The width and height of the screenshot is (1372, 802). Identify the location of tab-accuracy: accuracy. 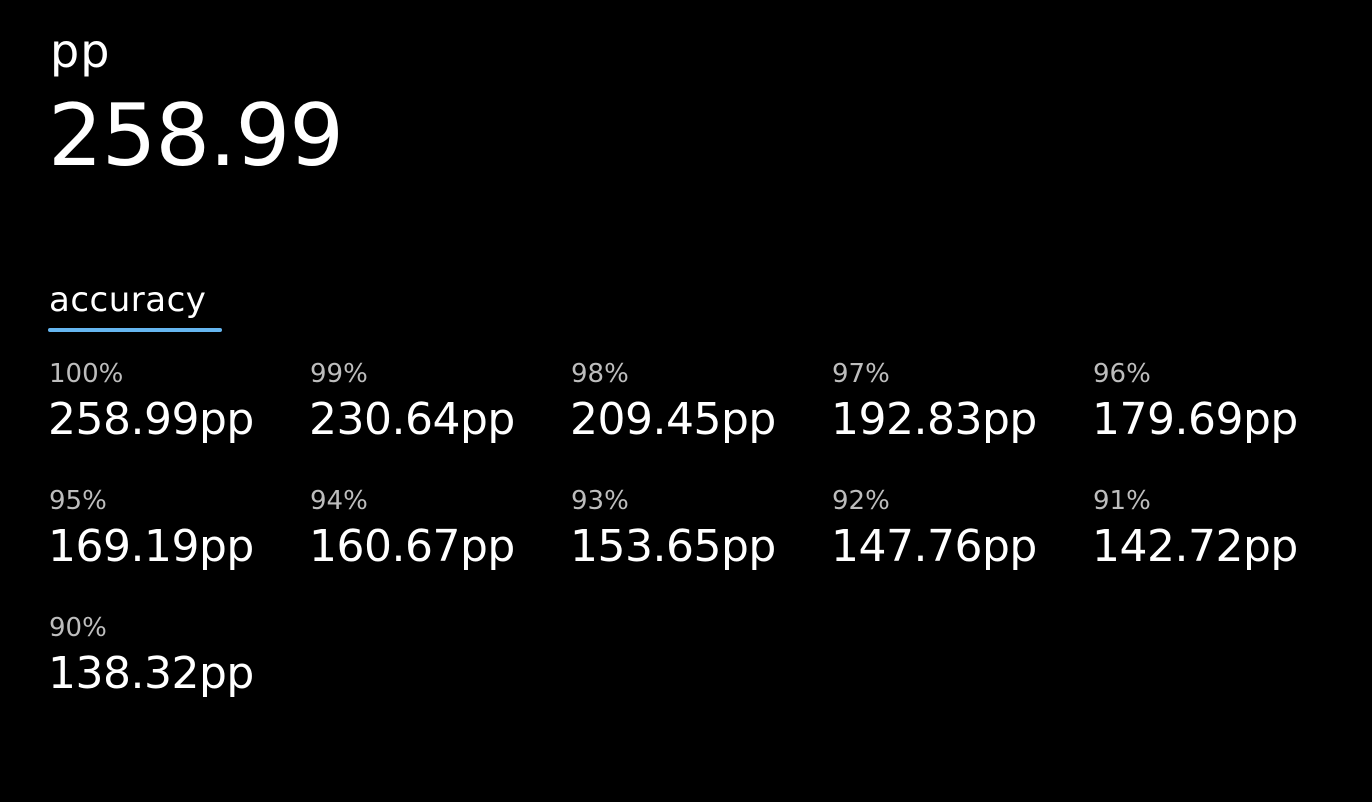
(128, 300).